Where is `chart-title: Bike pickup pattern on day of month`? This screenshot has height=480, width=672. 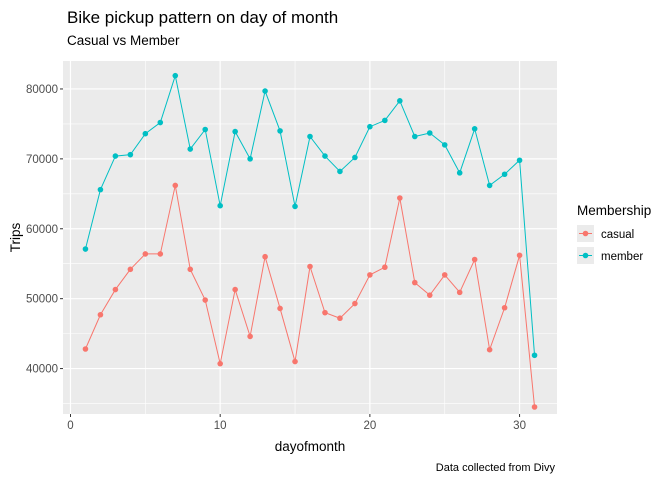
chart-title: Bike pickup pattern on day of month is located at coordinates (202, 17).